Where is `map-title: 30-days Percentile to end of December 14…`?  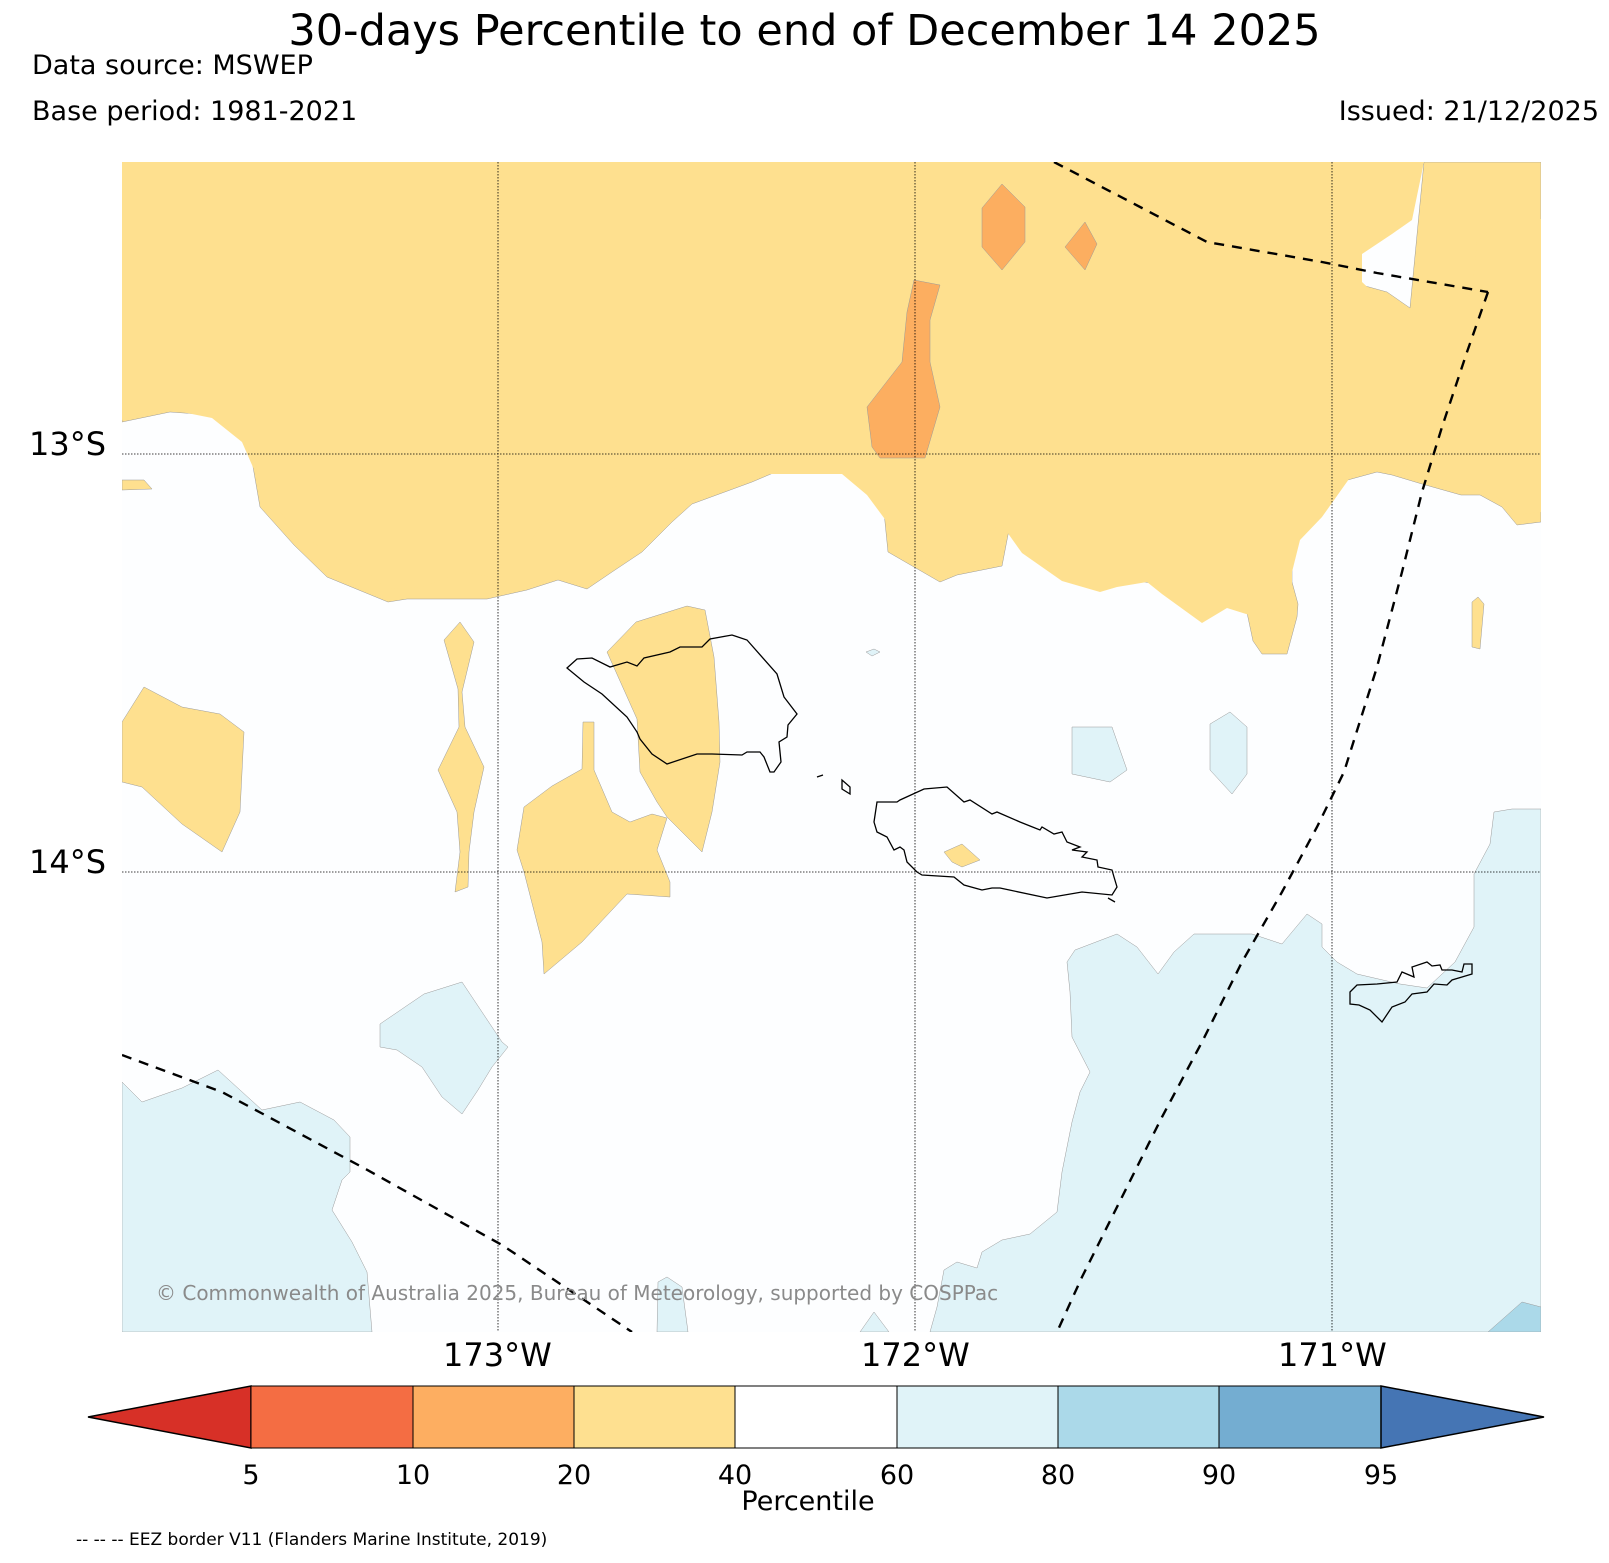
map-title: 30-days Percentile to end of December 14… is located at coordinates (804, 31).